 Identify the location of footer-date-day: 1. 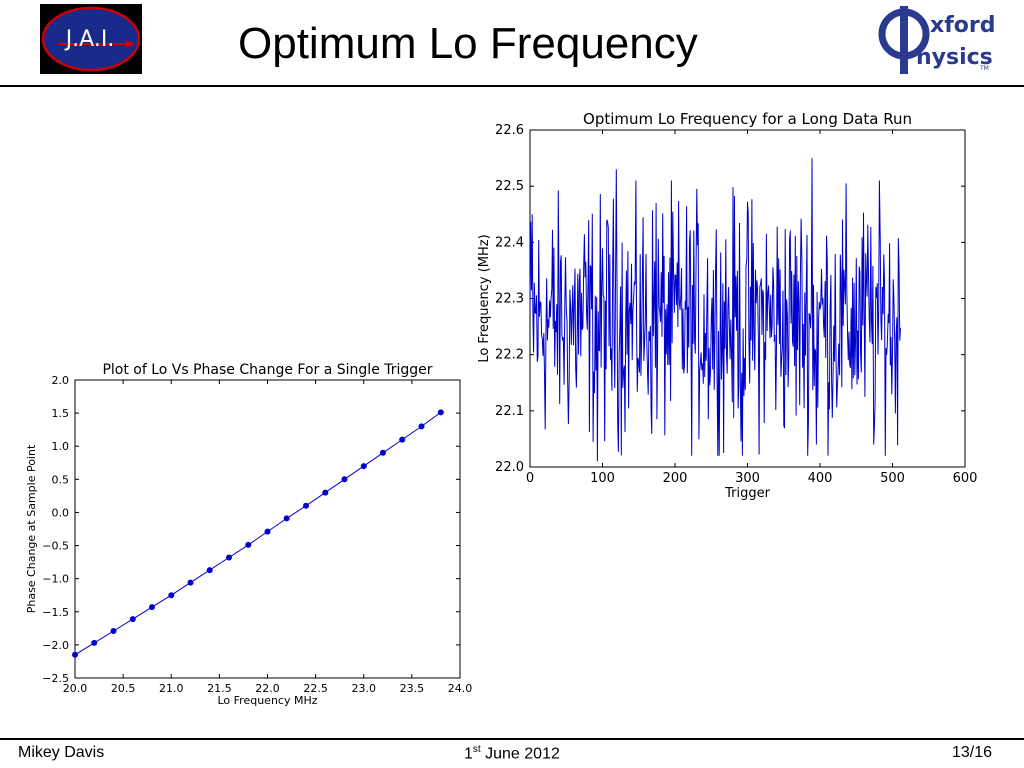
(468, 754).